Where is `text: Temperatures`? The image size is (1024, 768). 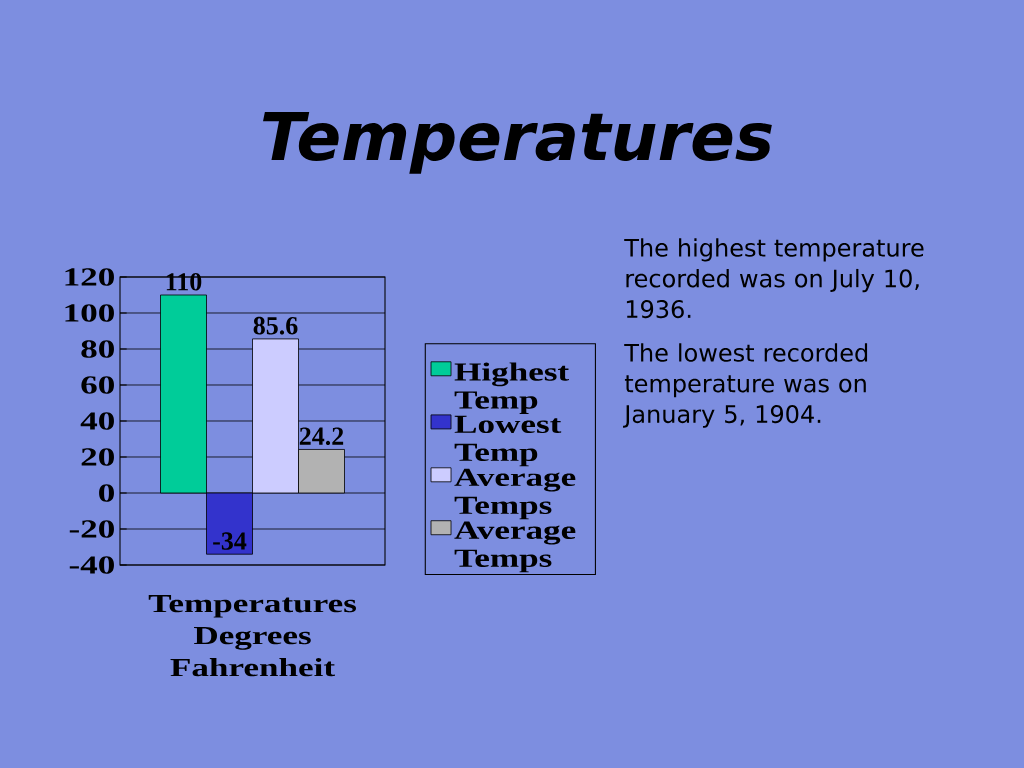
text: Temperatures is located at coordinates (517, 142).